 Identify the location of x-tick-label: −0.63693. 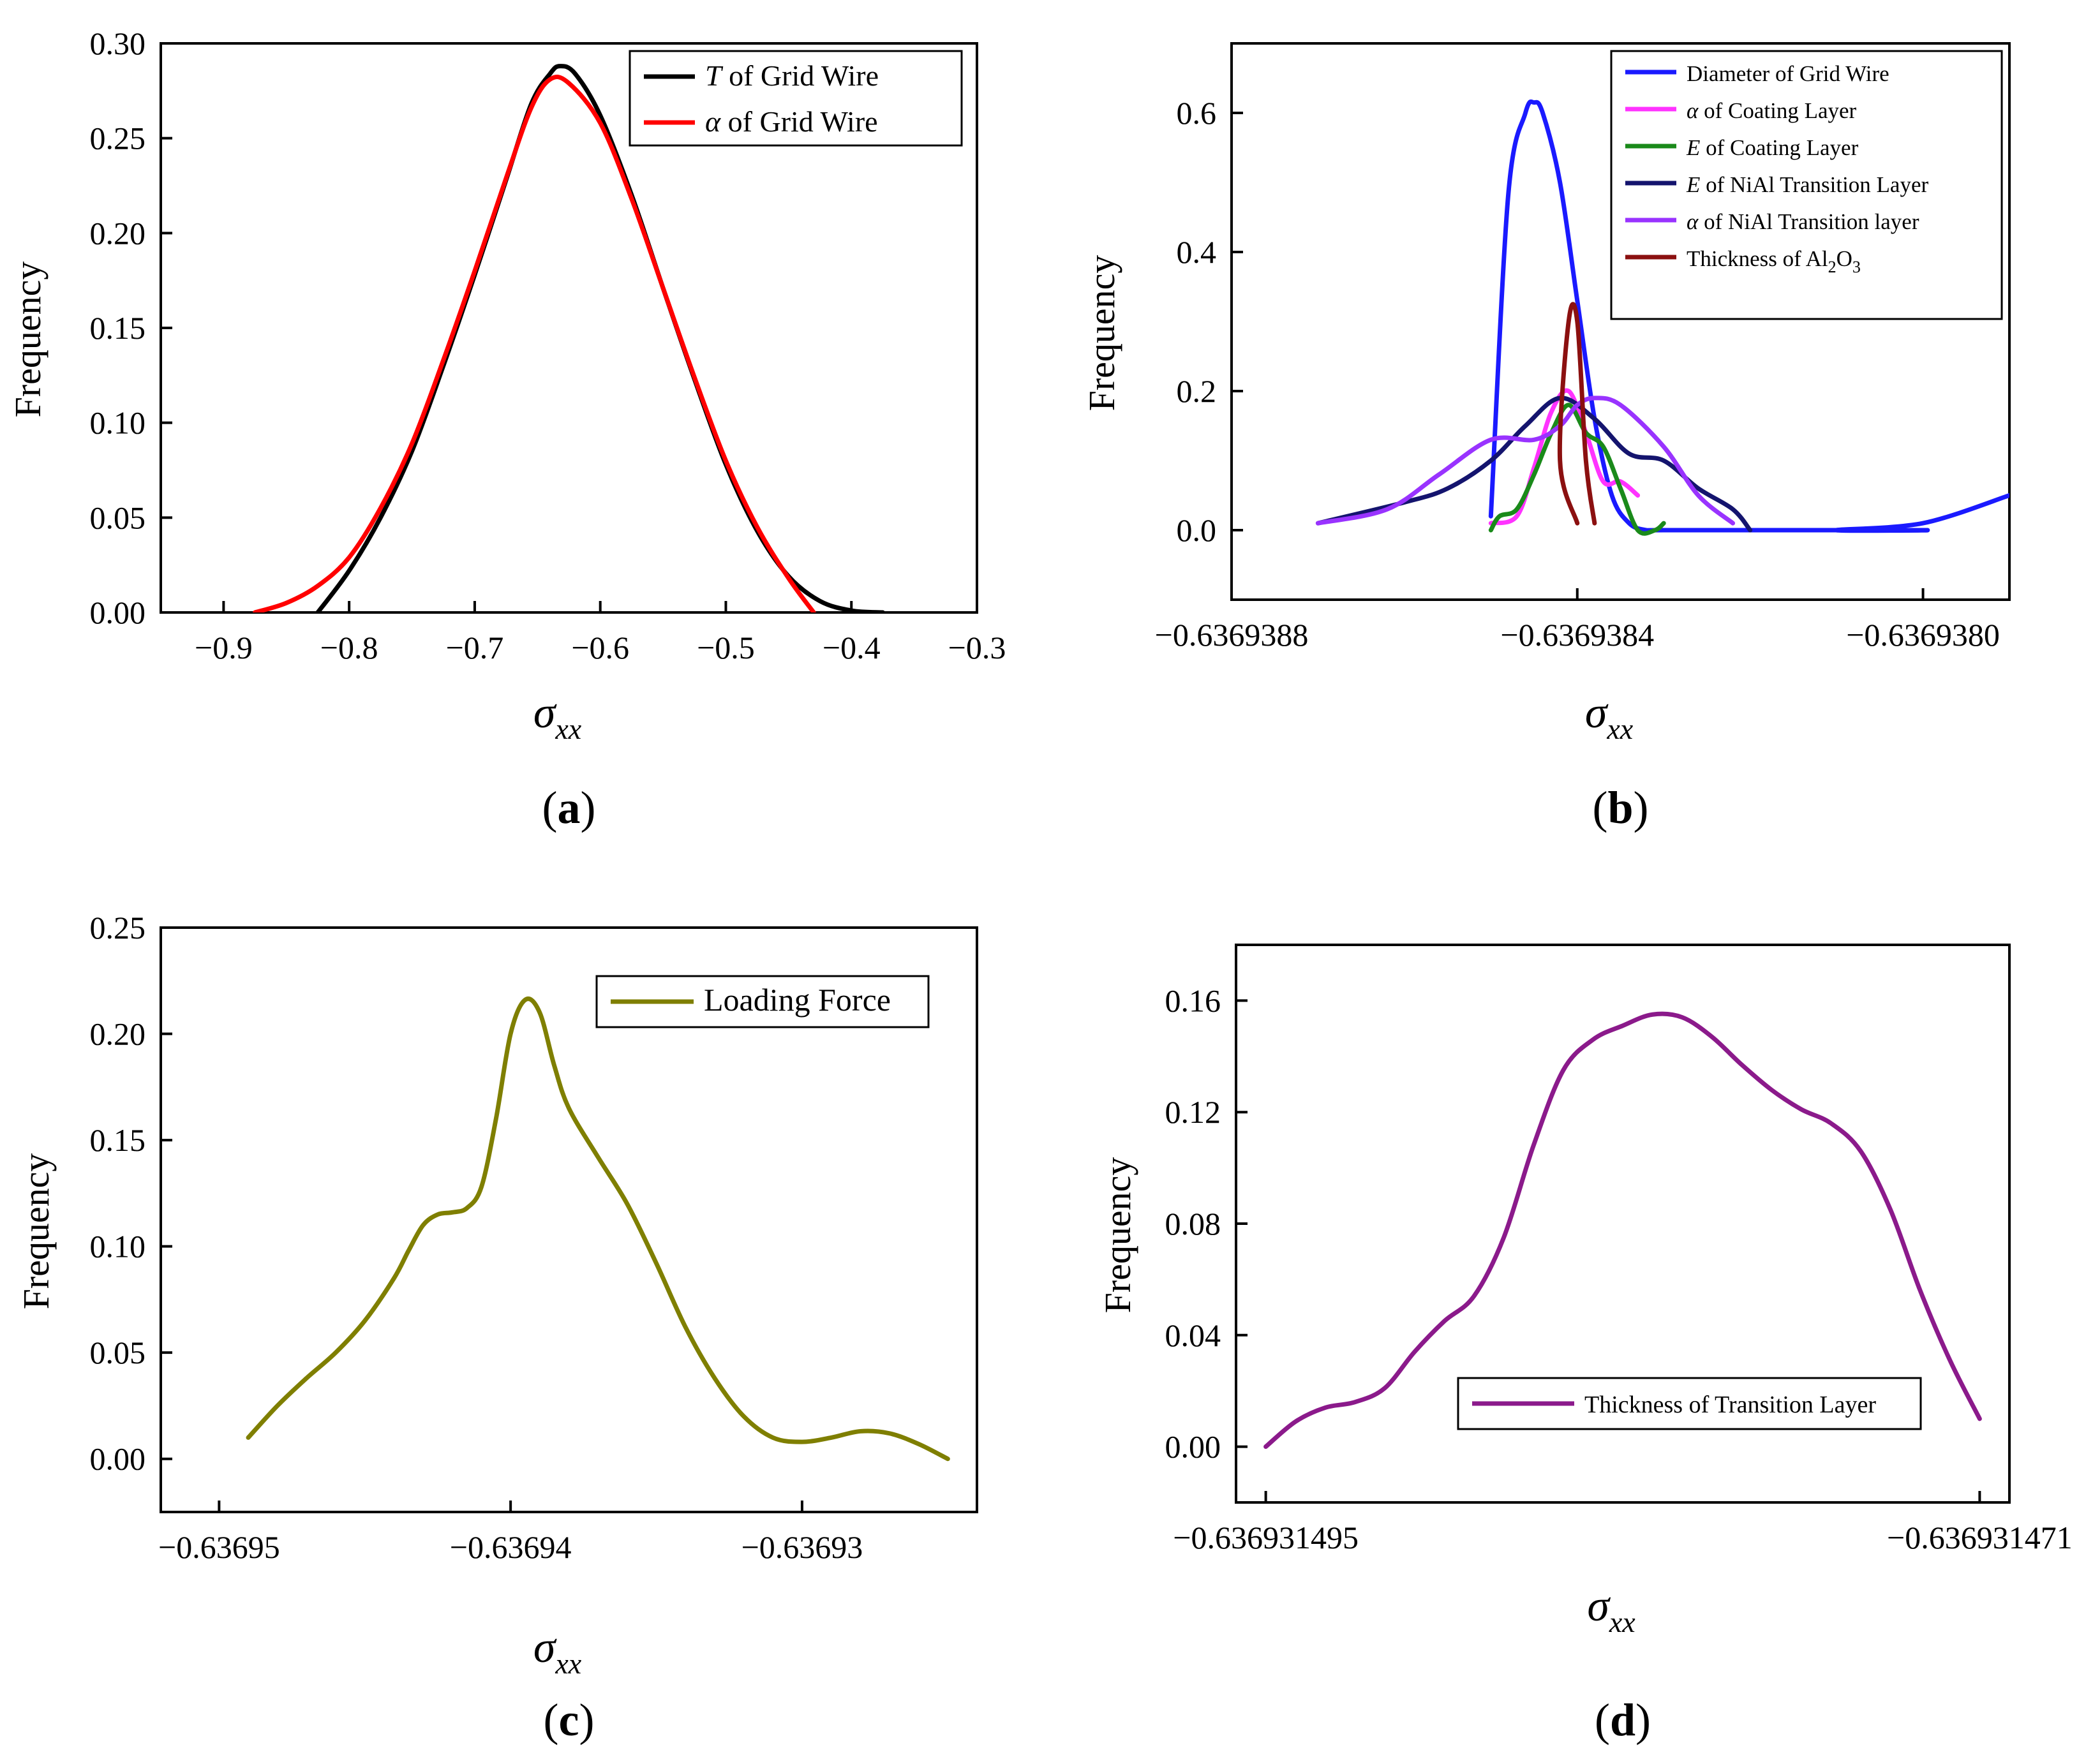
(802, 1547).